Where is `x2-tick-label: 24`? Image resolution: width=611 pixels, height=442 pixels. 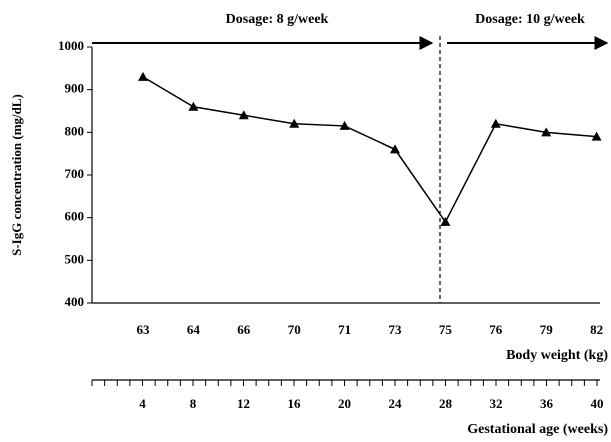 x2-tick-label: 24 is located at coordinates (396, 403).